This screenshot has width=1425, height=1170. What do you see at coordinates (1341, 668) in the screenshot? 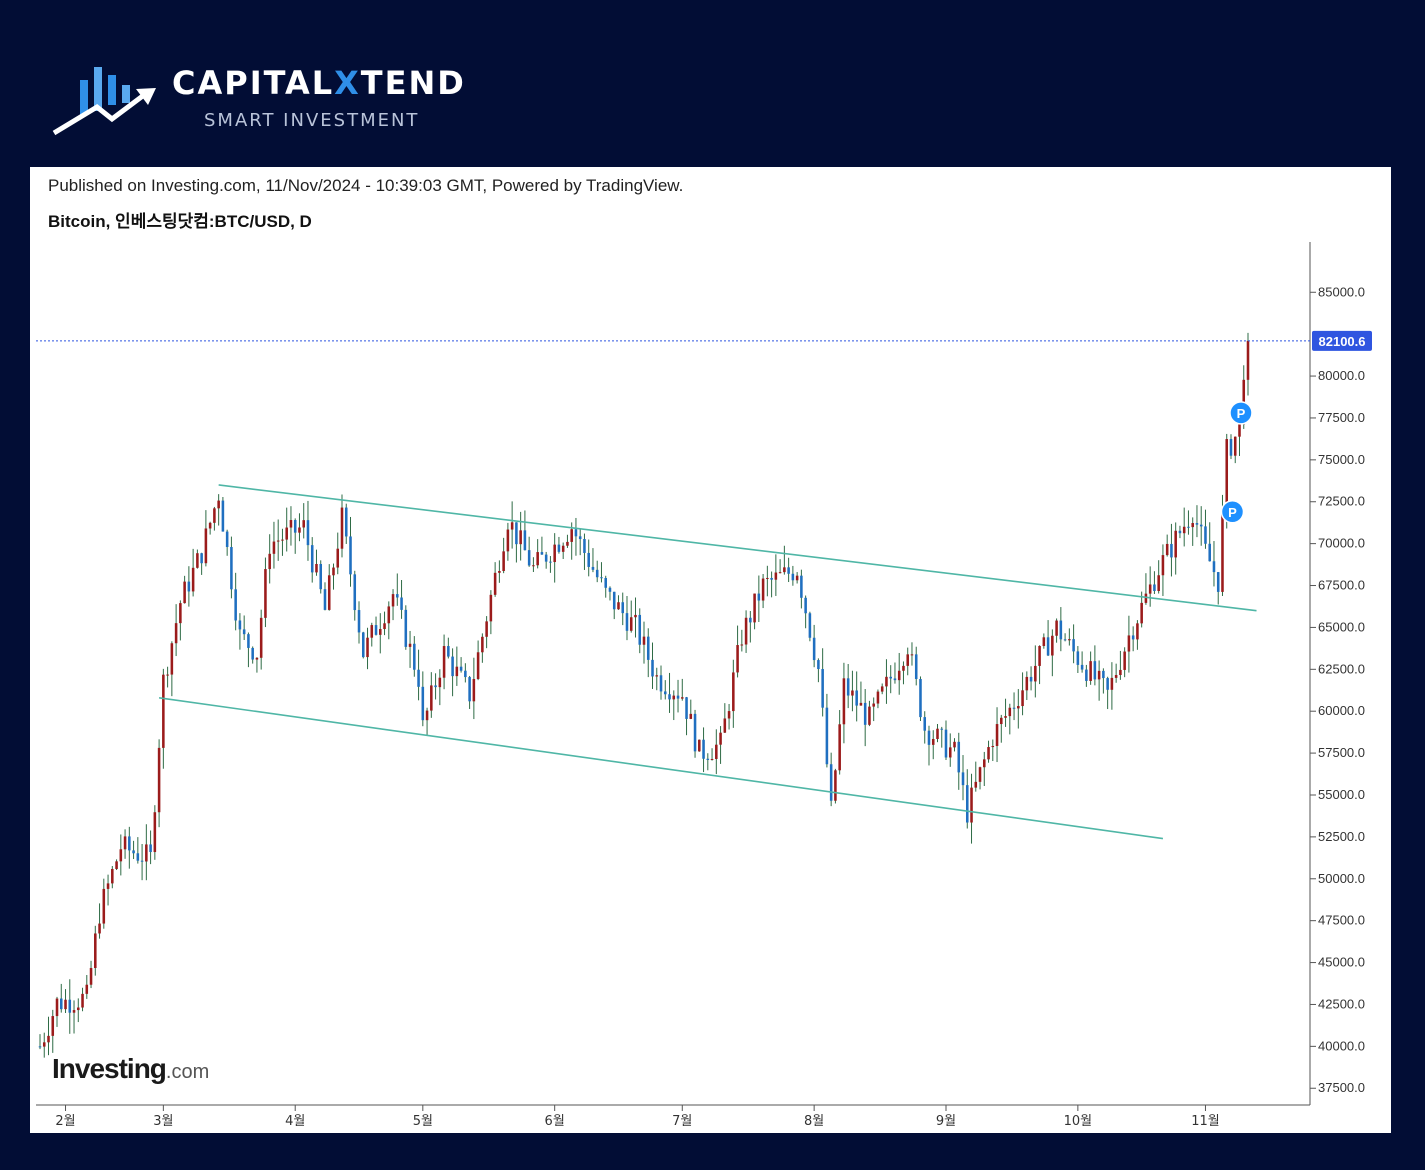
I see `y-tick-label: 62500.0` at bounding box center [1341, 668].